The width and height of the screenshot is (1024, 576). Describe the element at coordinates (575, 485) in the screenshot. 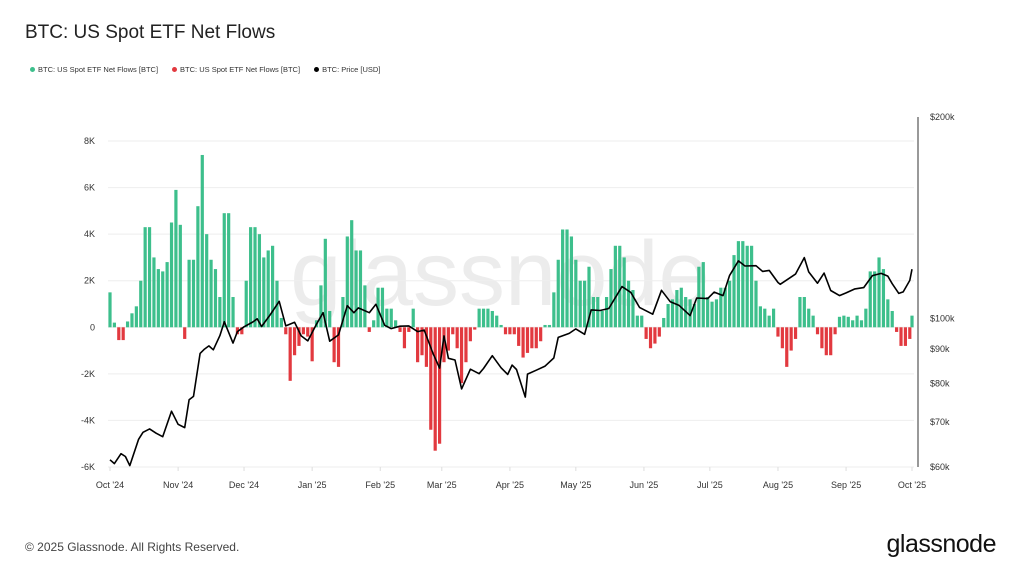

I see `x-tick-label: May '25` at that location.